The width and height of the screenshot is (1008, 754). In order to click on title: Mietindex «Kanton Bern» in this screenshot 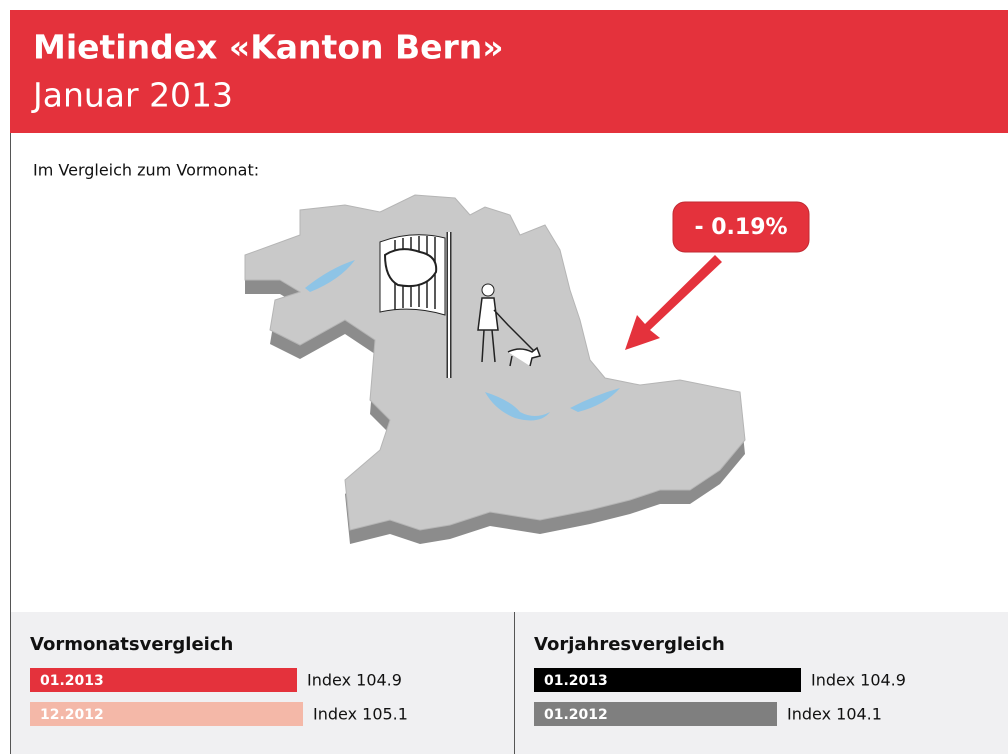, I will do `click(268, 47)`.